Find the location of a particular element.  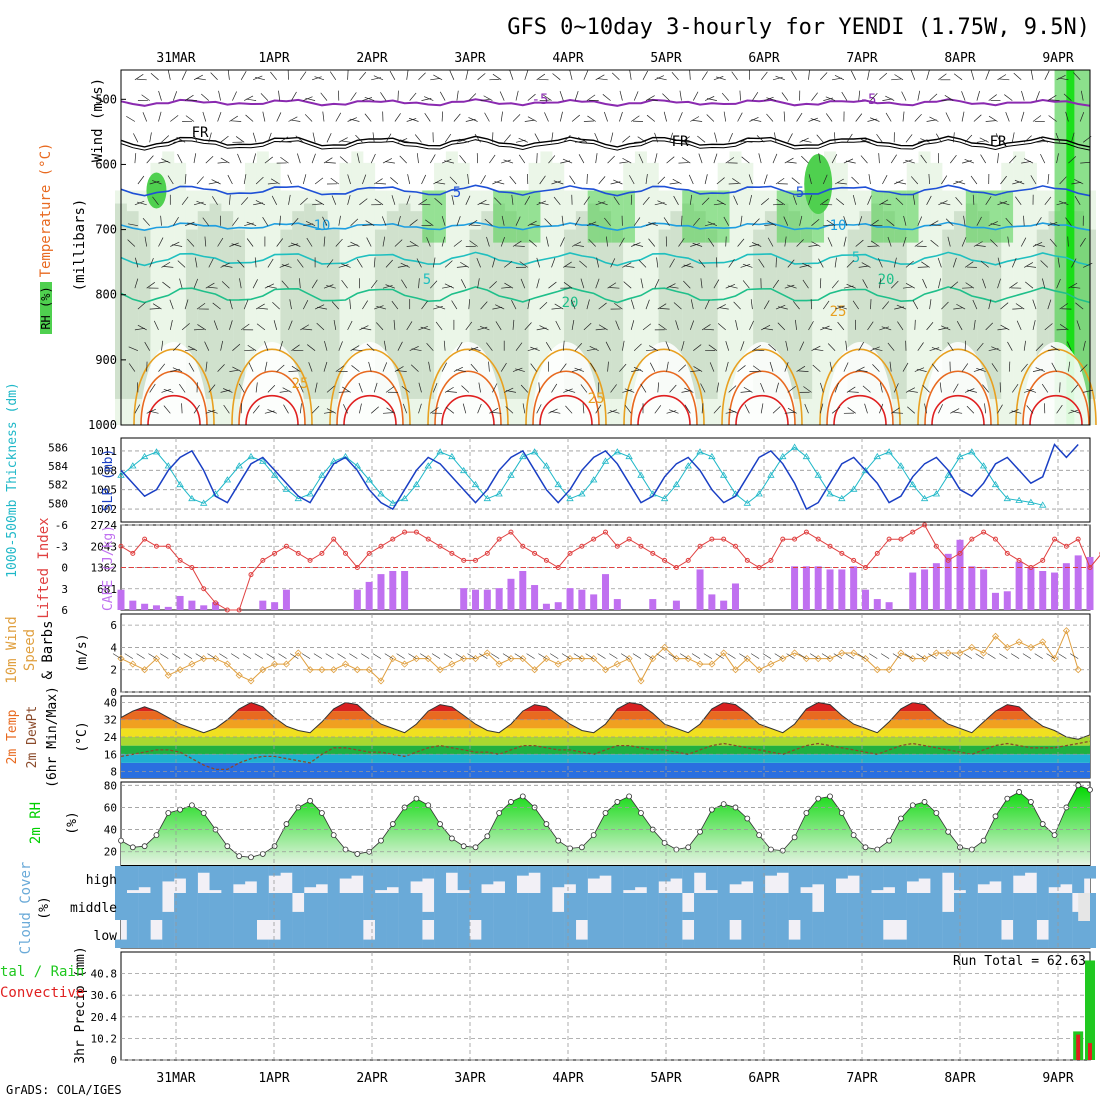

cloud-middle is located at coordinates (416, 906).